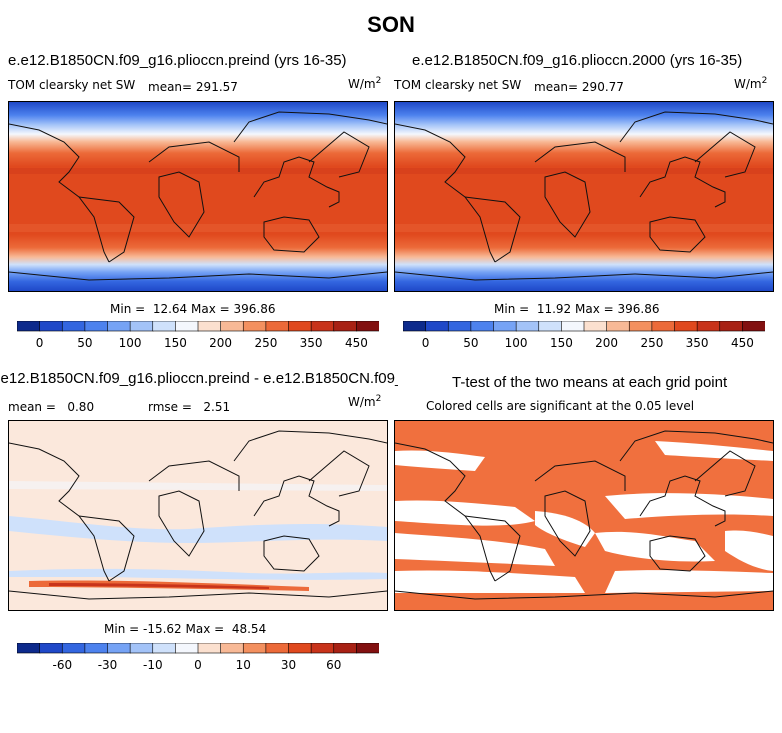 This screenshot has width=782, height=733. I want to click on panel2-min: Min = 11.92 Max = 396.86, so click(577, 309).